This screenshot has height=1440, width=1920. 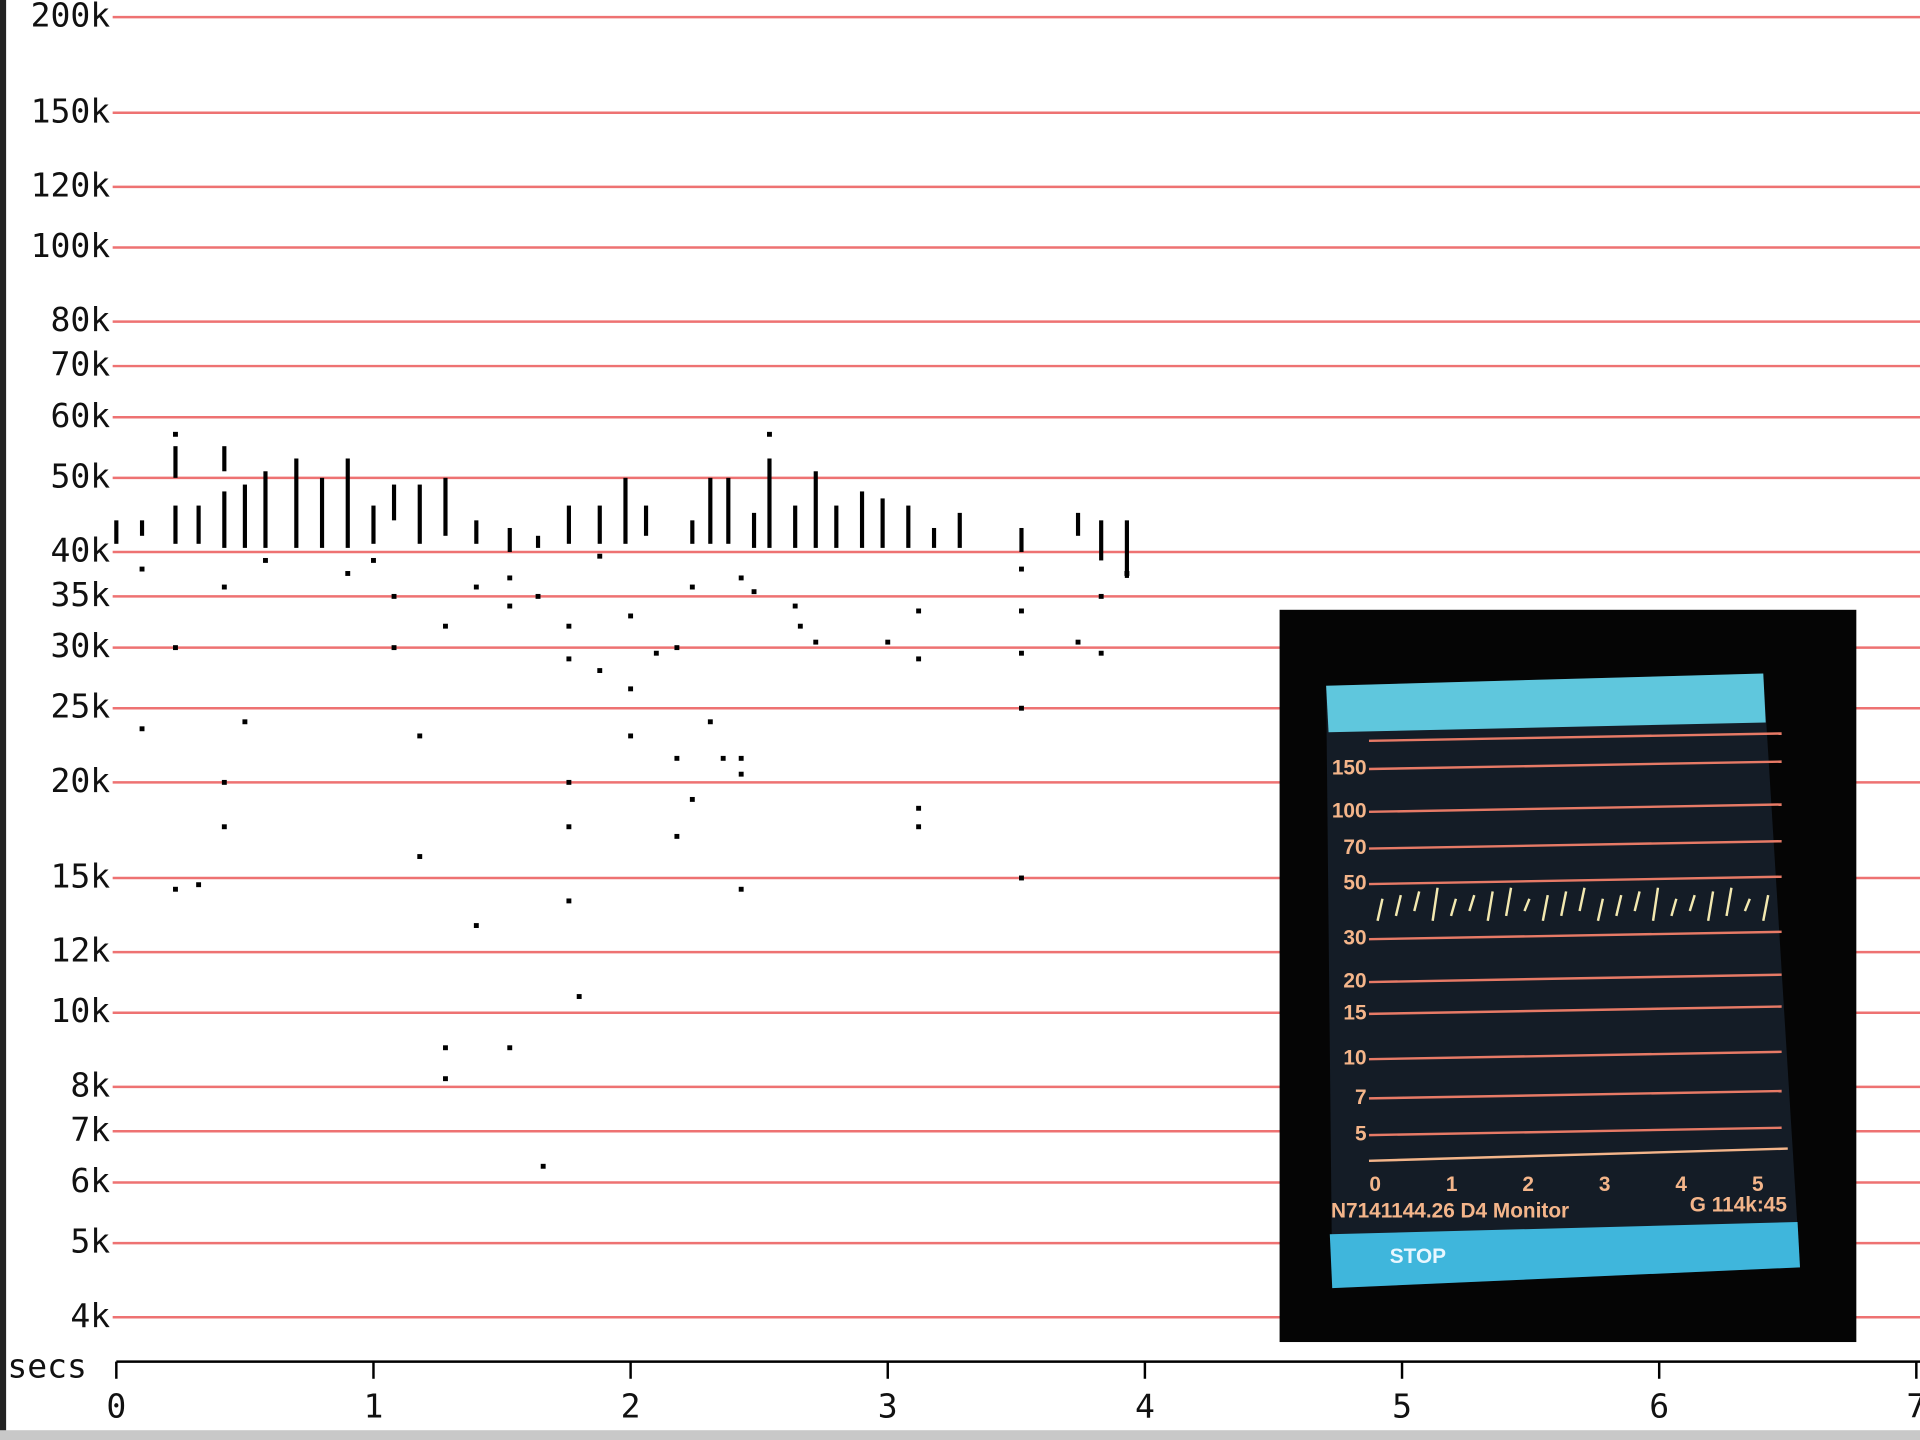 I want to click on x-tick-label: 1, so click(x=374, y=1406).